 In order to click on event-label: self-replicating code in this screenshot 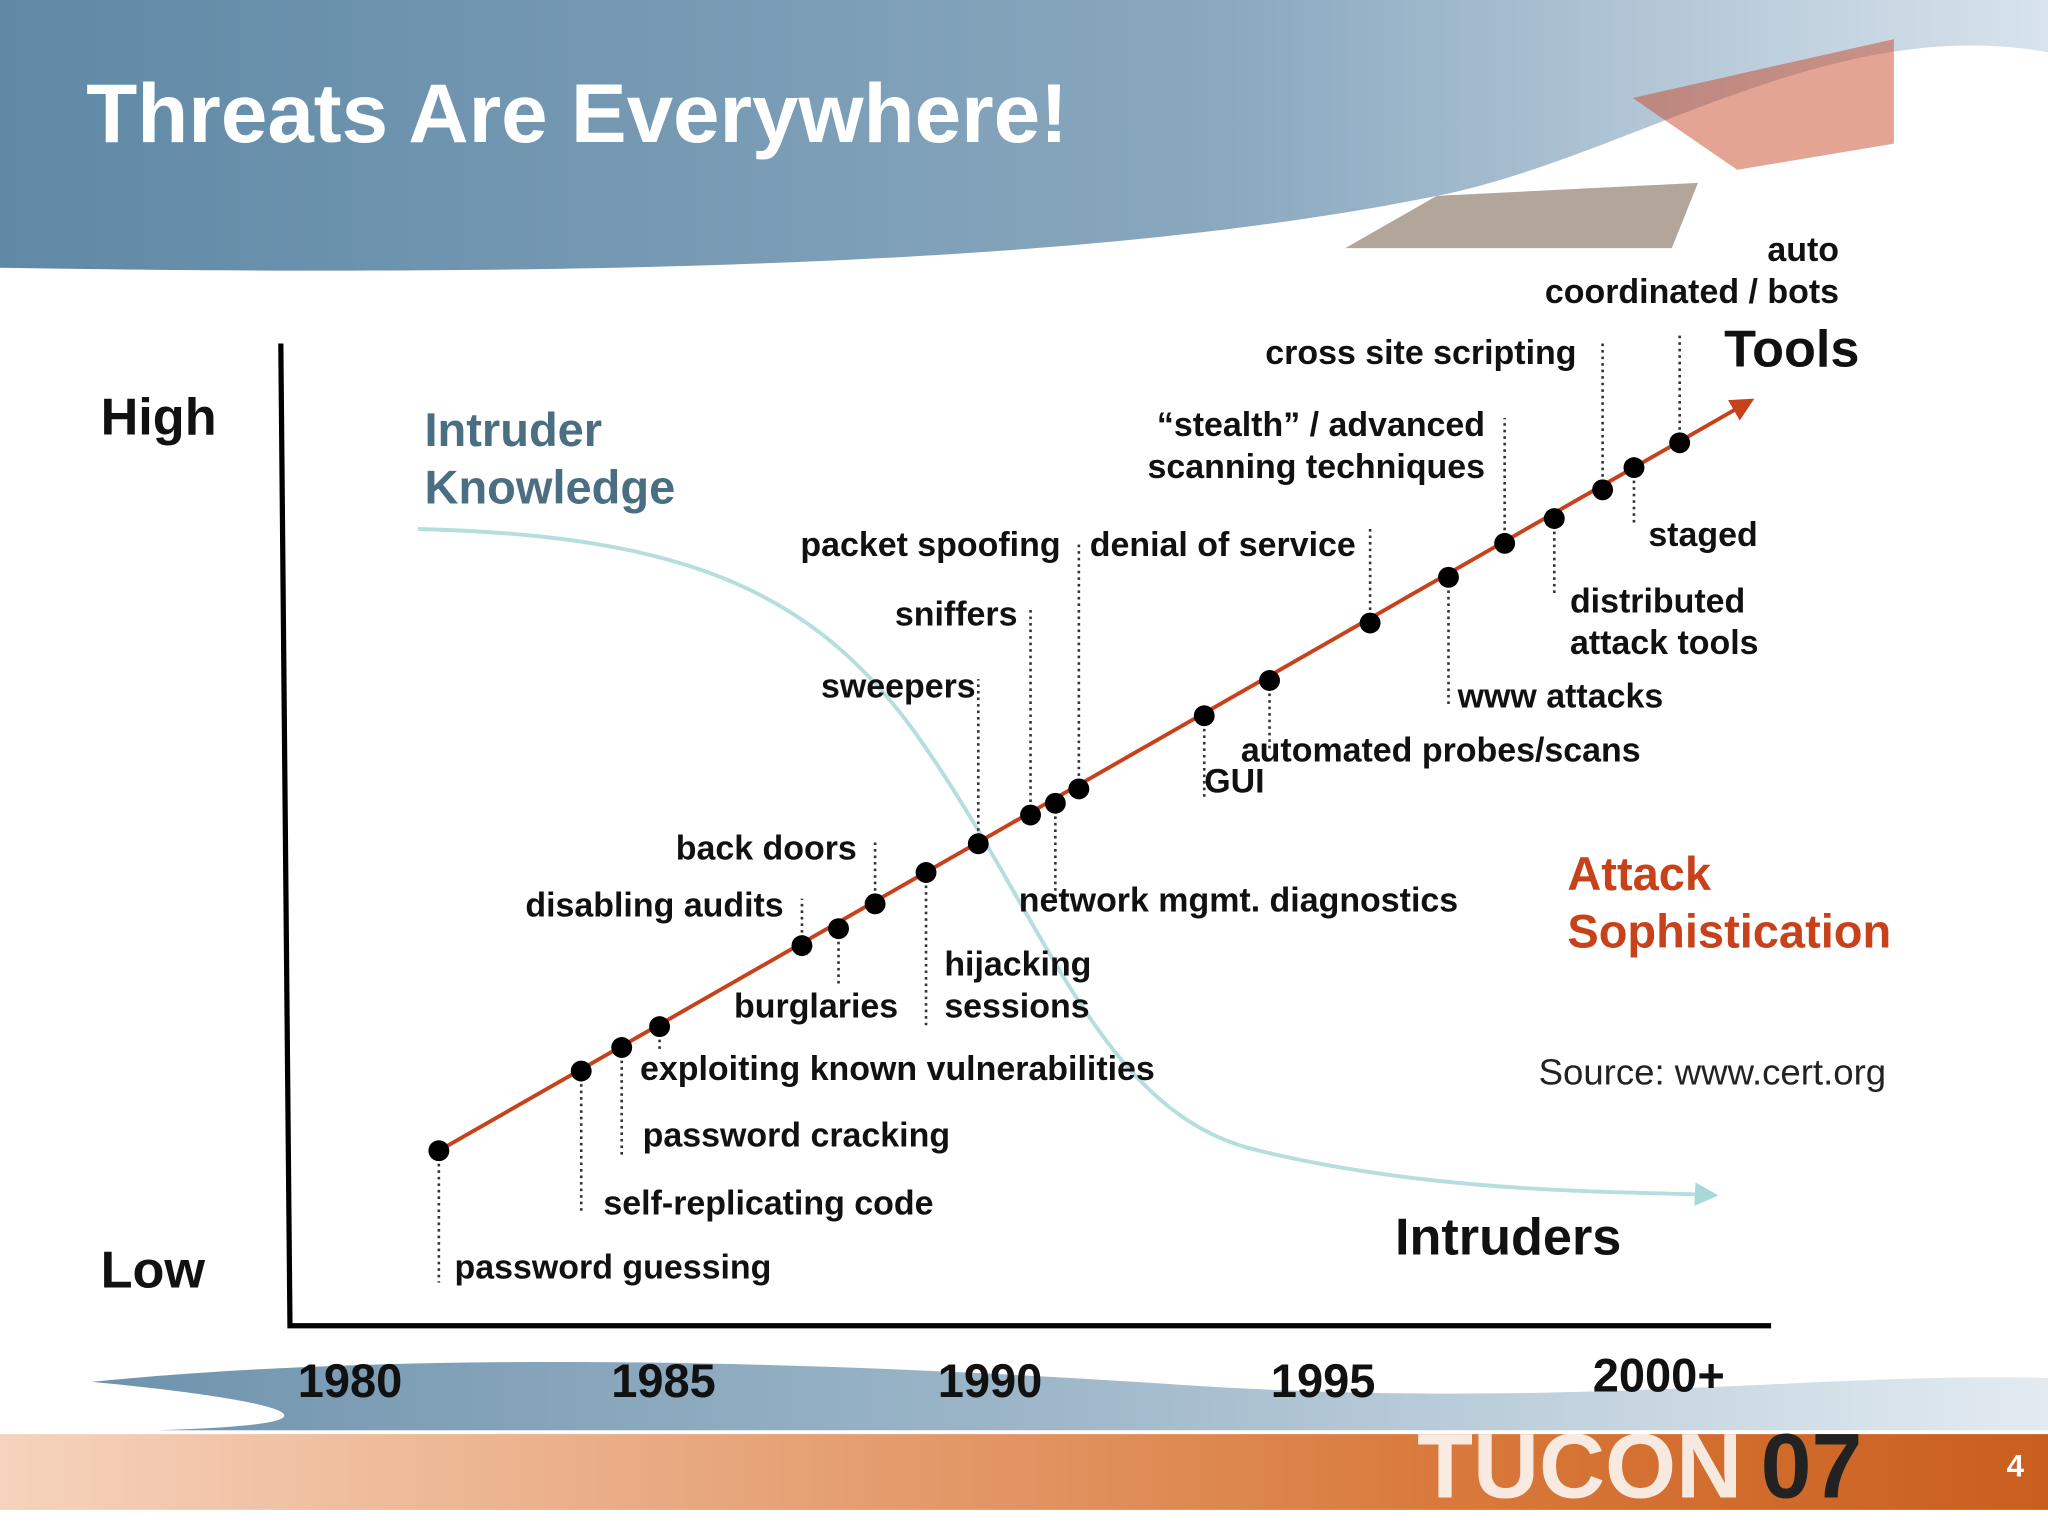, I will do `click(768, 1204)`.